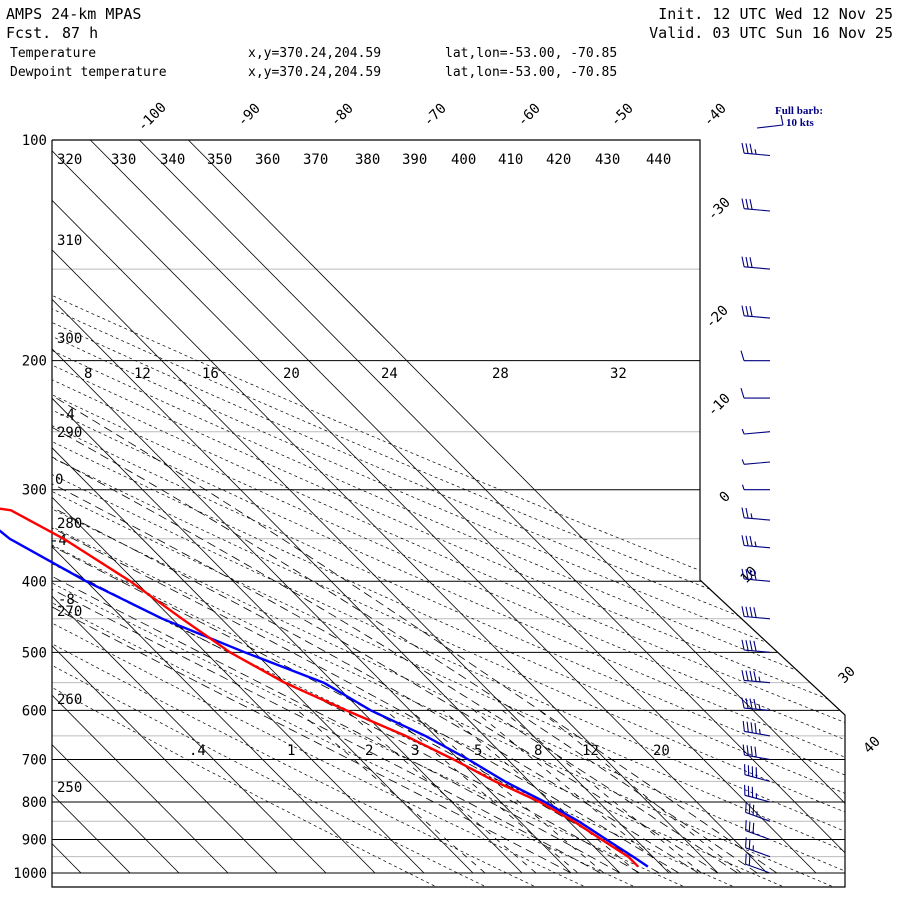 This screenshot has height=900, width=900. I want to click on legend-dewpoint-latlon: lat,lon=-53.00, -70.85, so click(531, 72).